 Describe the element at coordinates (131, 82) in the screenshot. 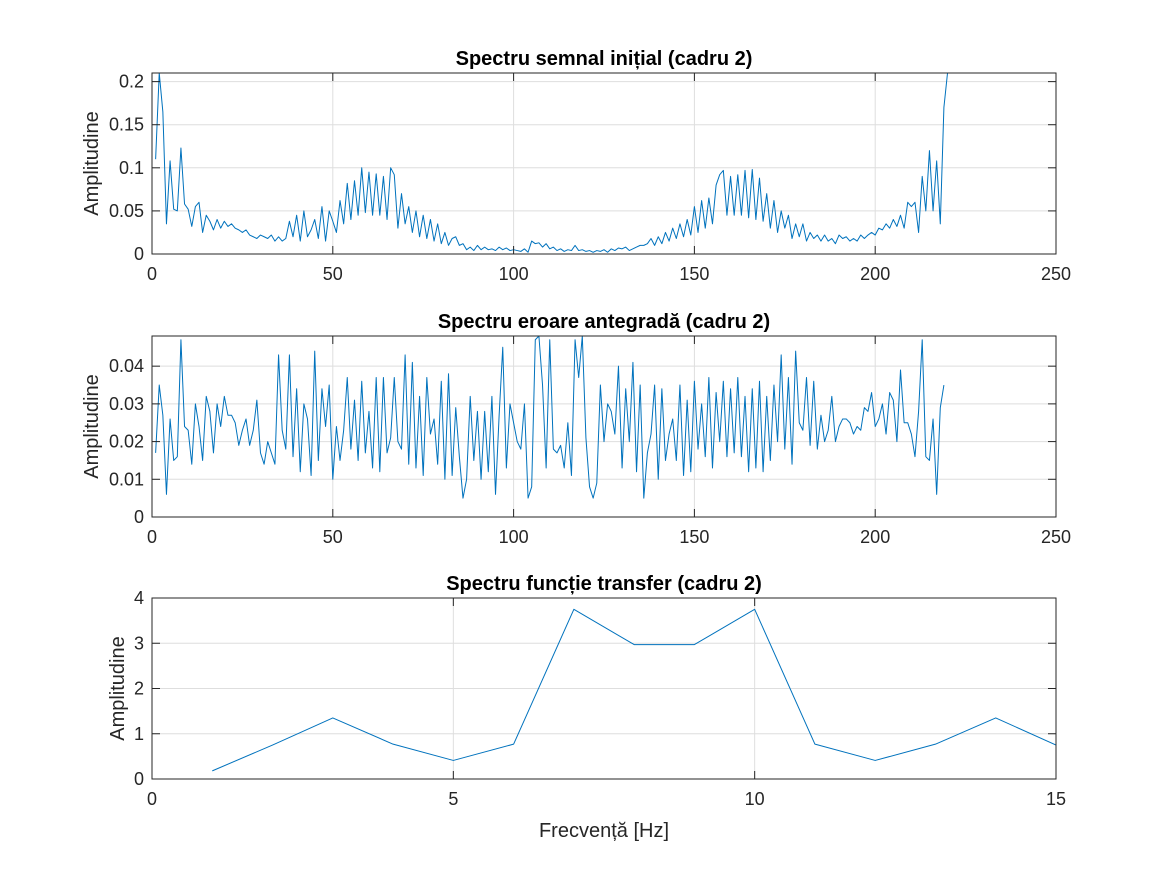

I see `y-tick-label: 0.2` at that location.